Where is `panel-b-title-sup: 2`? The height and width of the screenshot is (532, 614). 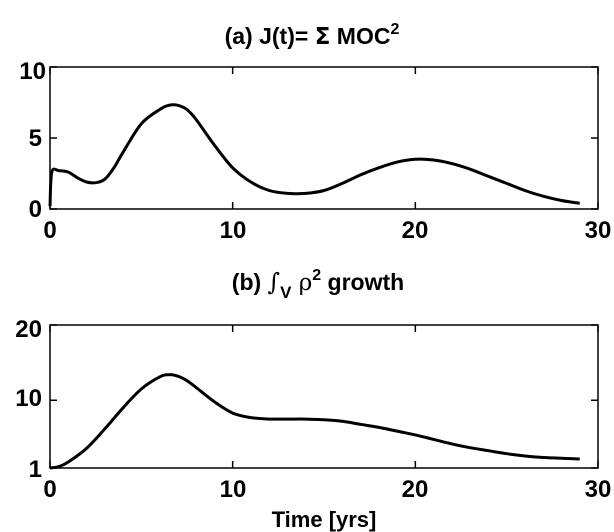 panel-b-title-sup: 2 is located at coordinates (316, 275).